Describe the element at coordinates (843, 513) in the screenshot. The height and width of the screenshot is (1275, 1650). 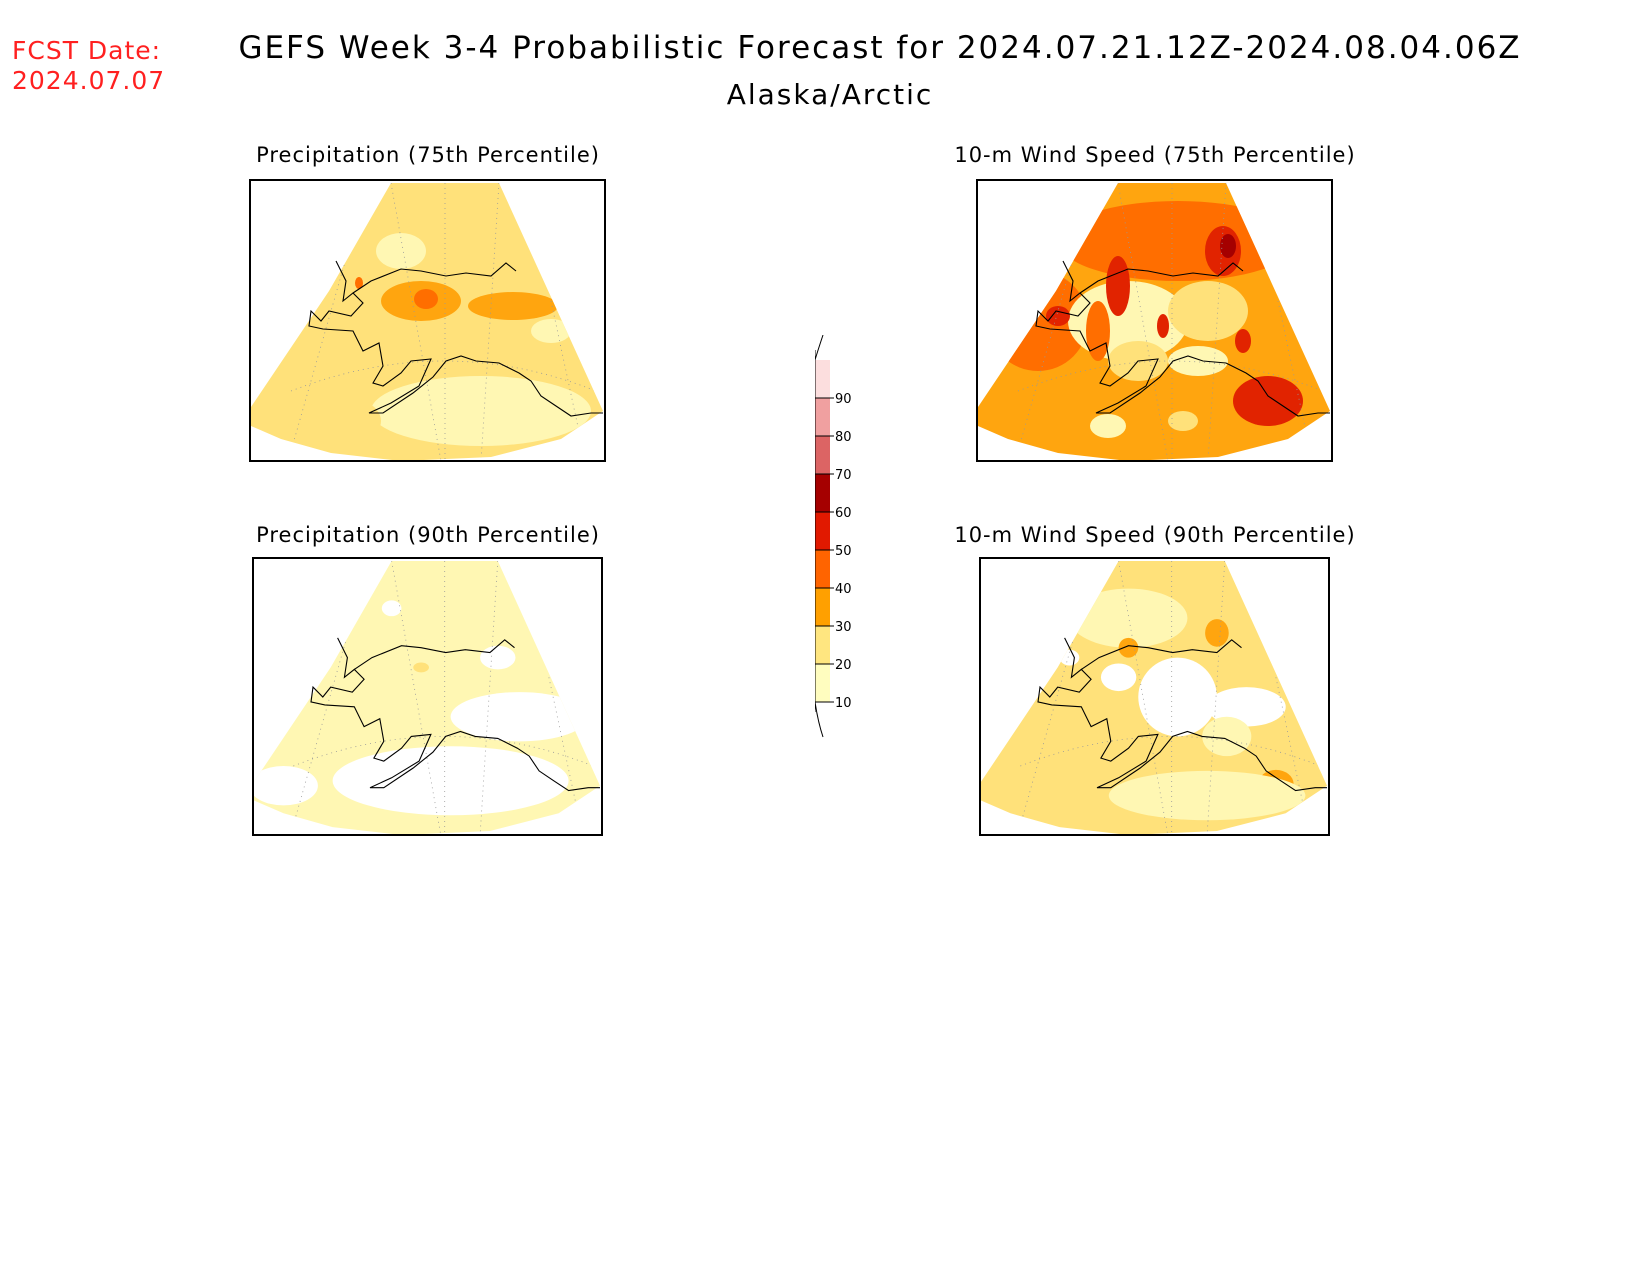
I see `colorbar-tick-label: 60` at that location.